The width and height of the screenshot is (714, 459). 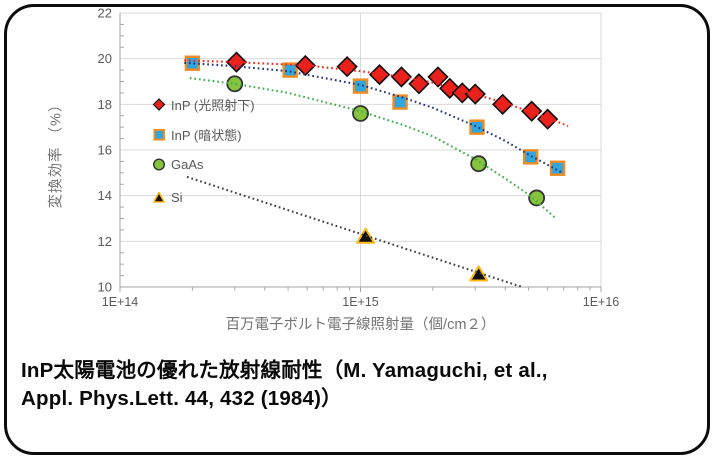 I want to click on legend-label: InP (光照射下), so click(x=213, y=105).